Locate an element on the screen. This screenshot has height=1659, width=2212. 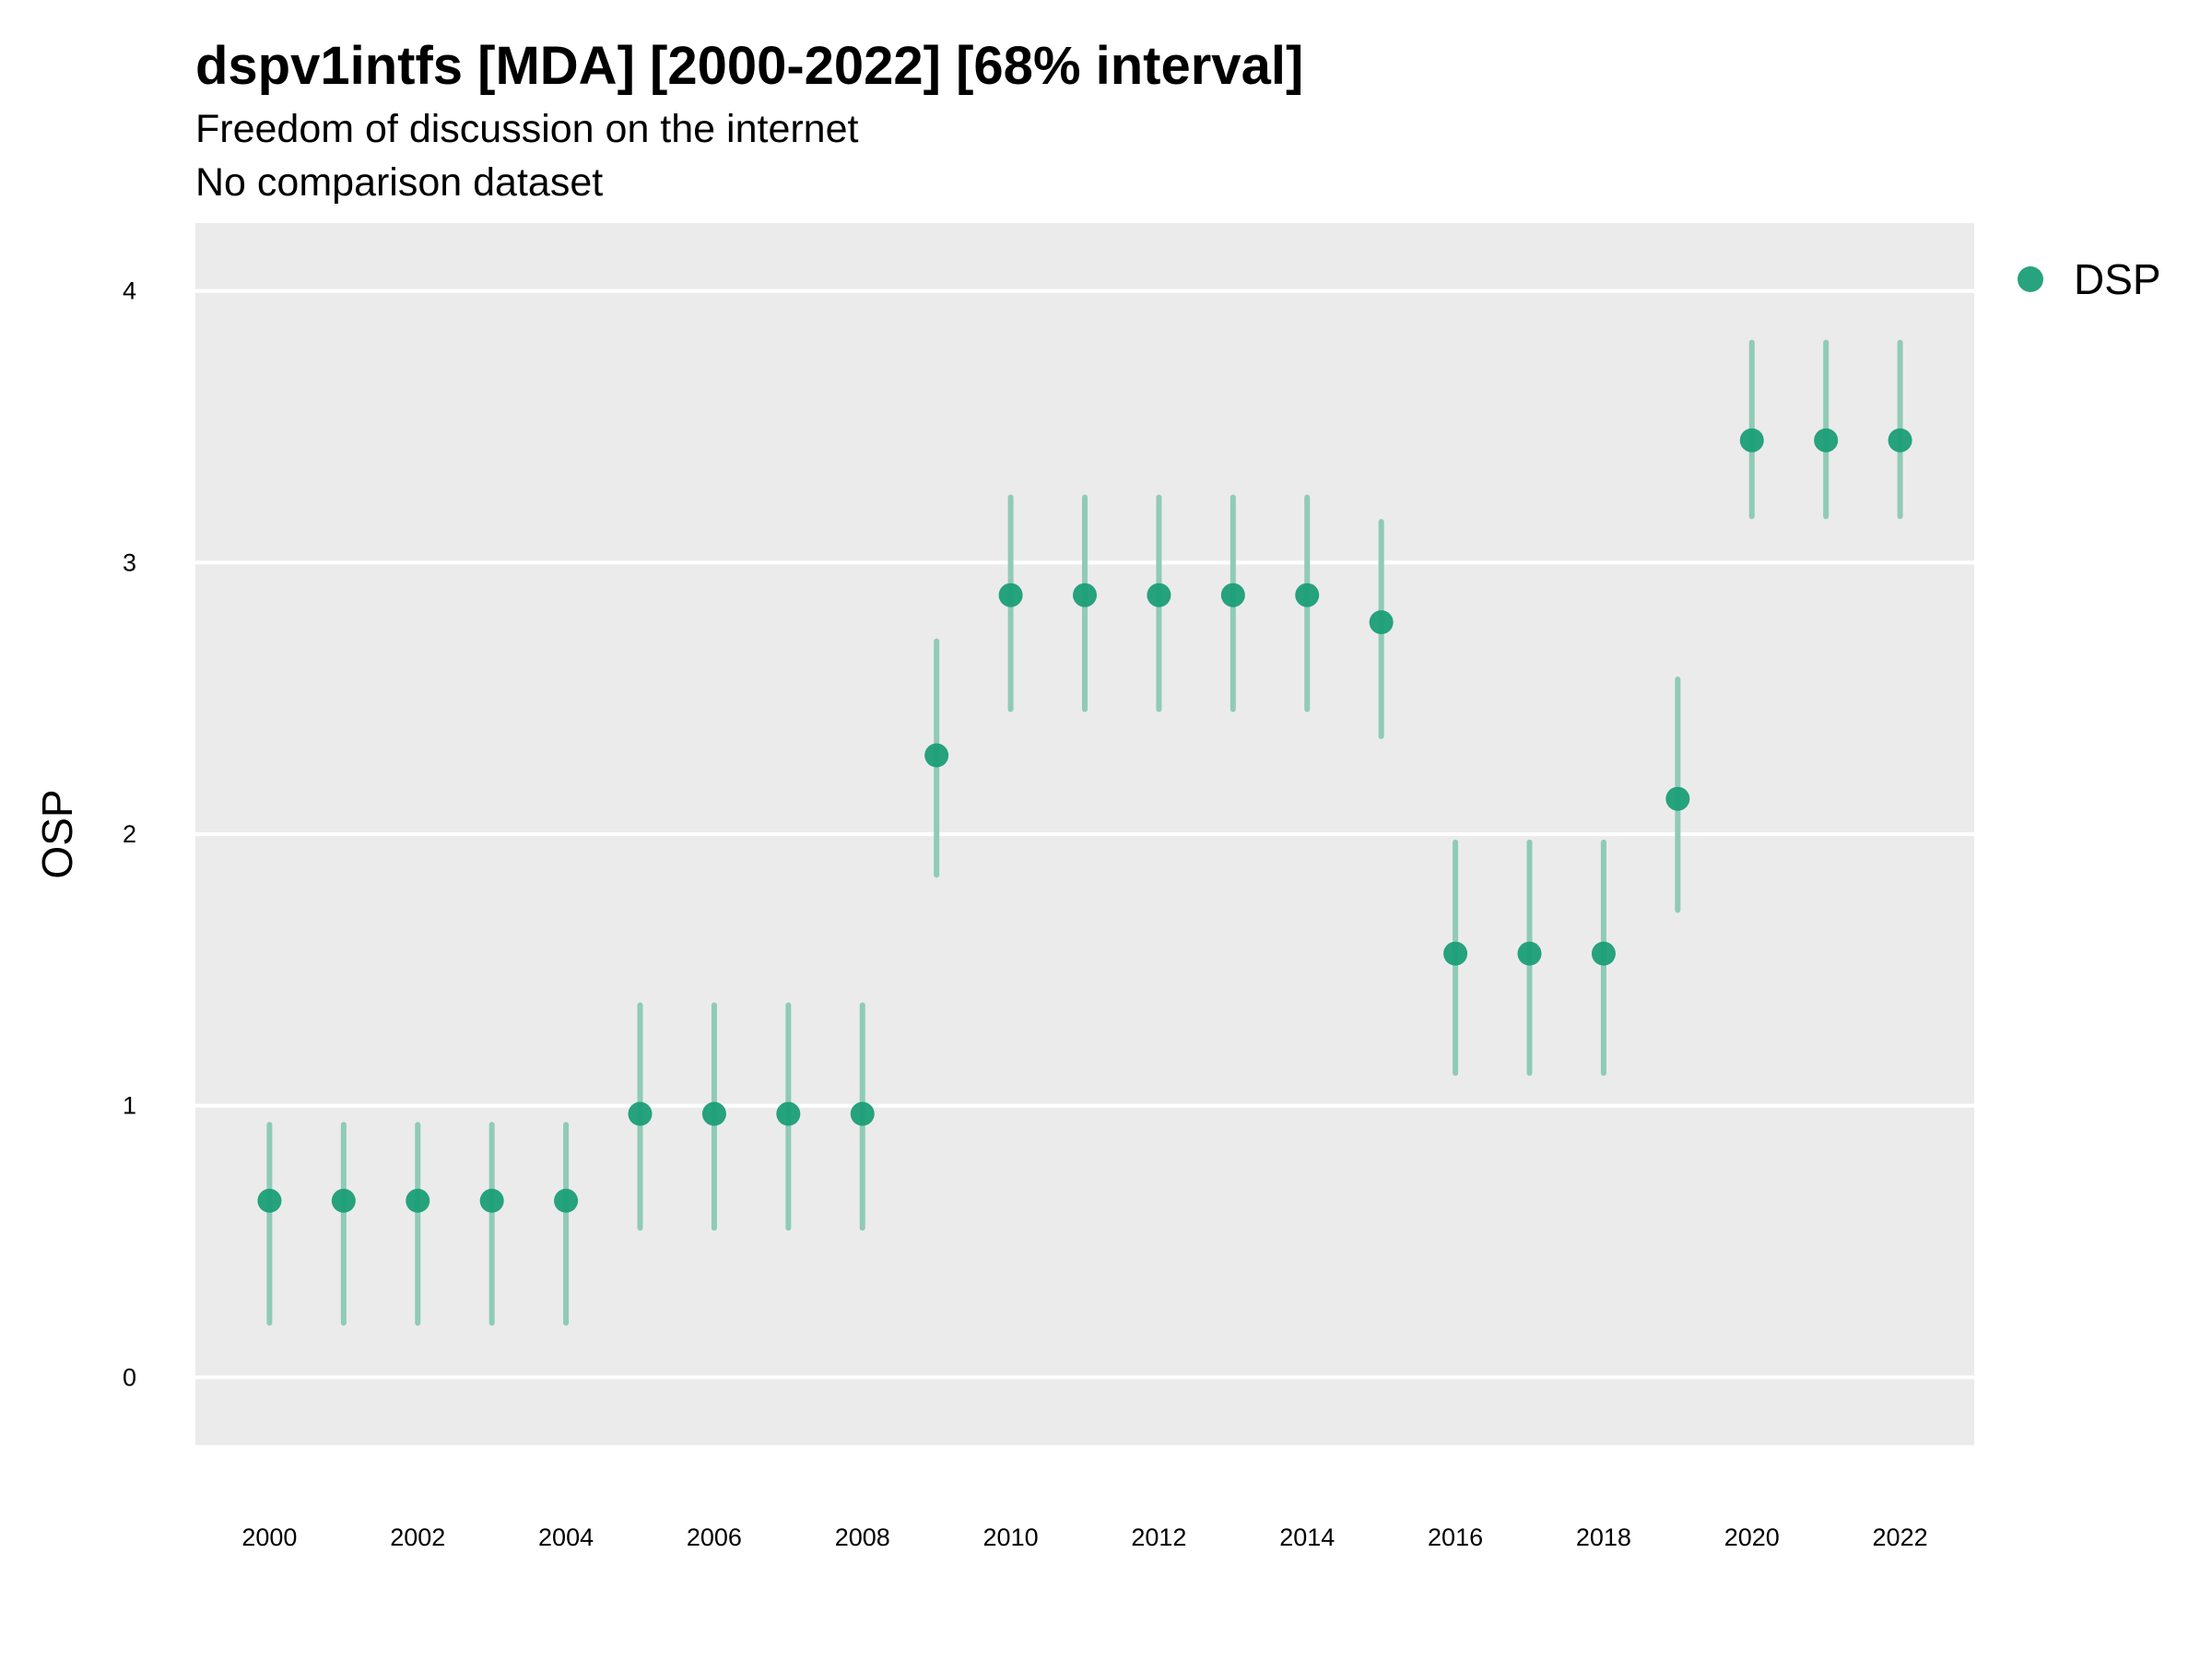
y-tick-label: 4 is located at coordinates (129, 291).